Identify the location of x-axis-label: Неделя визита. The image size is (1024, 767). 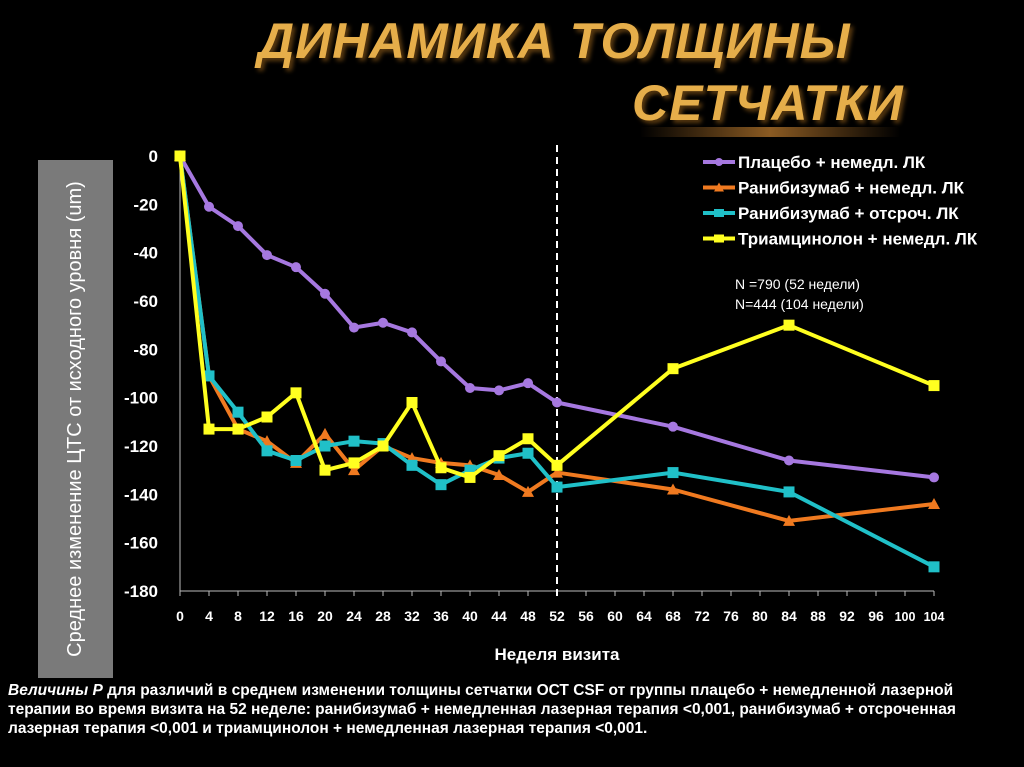
(557, 654).